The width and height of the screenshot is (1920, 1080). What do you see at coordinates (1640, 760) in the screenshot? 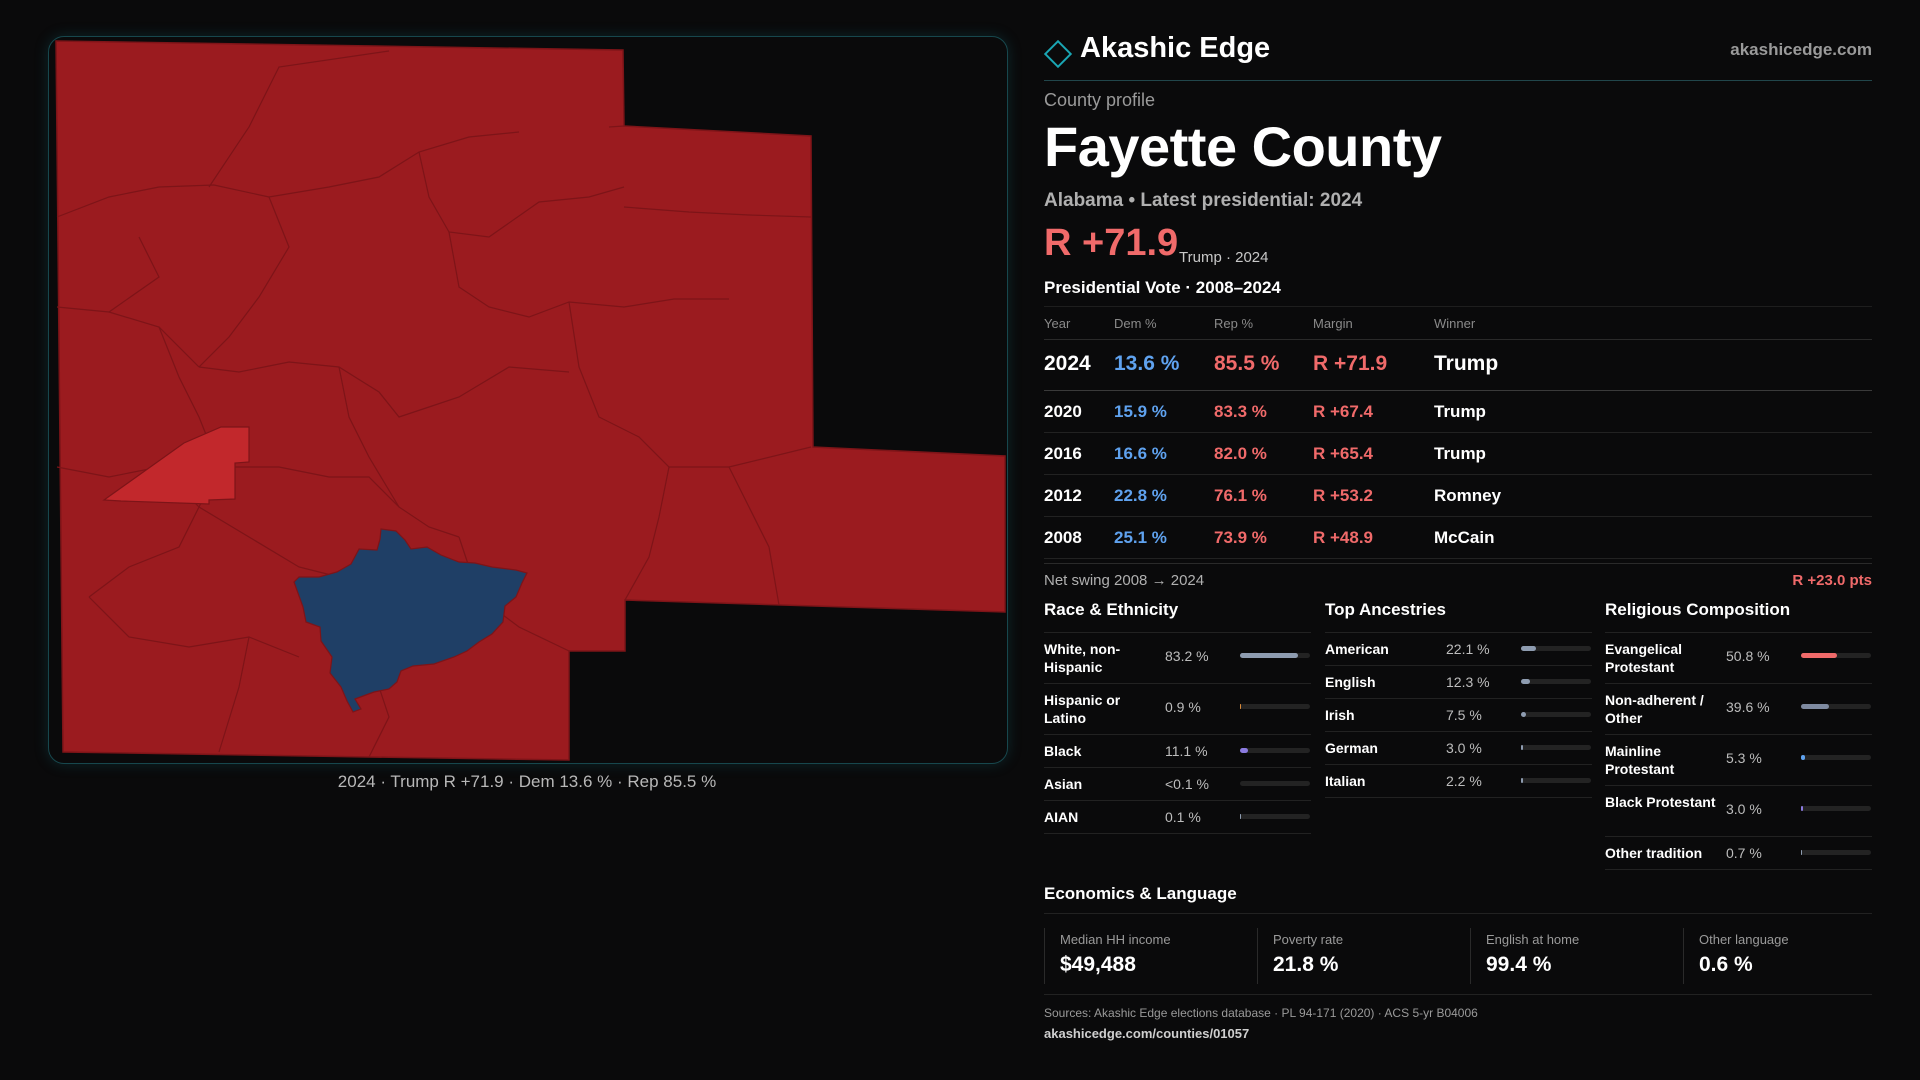
I see `item-label: Mainline Protestant` at bounding box center [1640, 760].